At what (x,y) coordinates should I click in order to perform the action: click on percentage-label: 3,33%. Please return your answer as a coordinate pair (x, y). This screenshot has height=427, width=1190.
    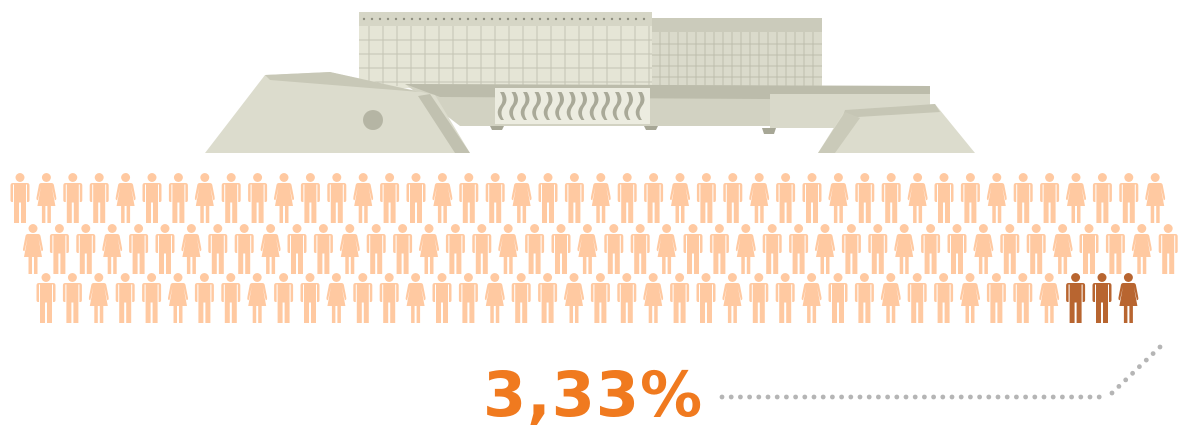
    Looking at the image, I should click on (593, 392).